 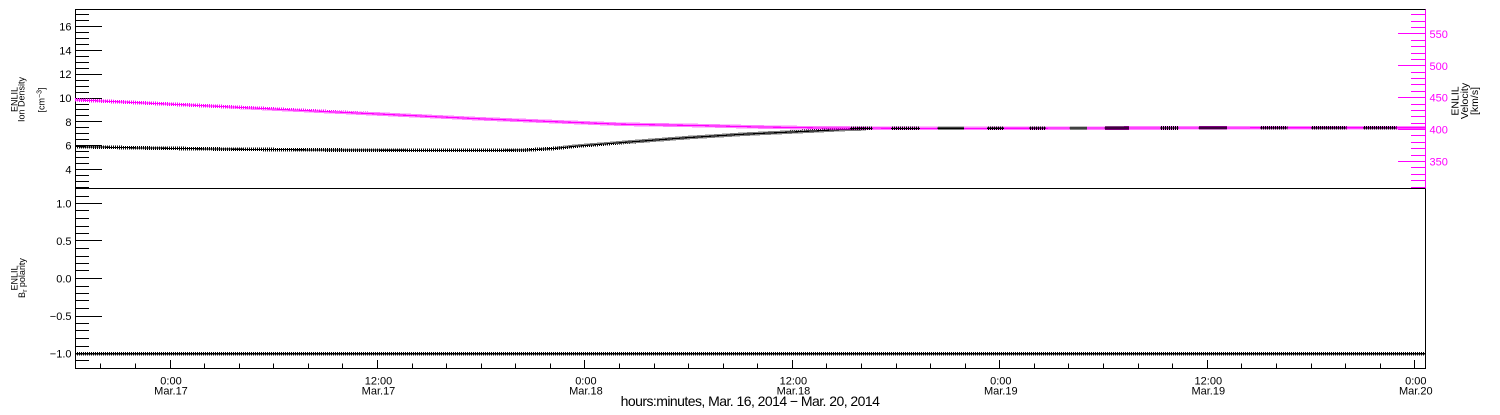 I want to click on svg-text: 450, so click(x=1439, y=99).